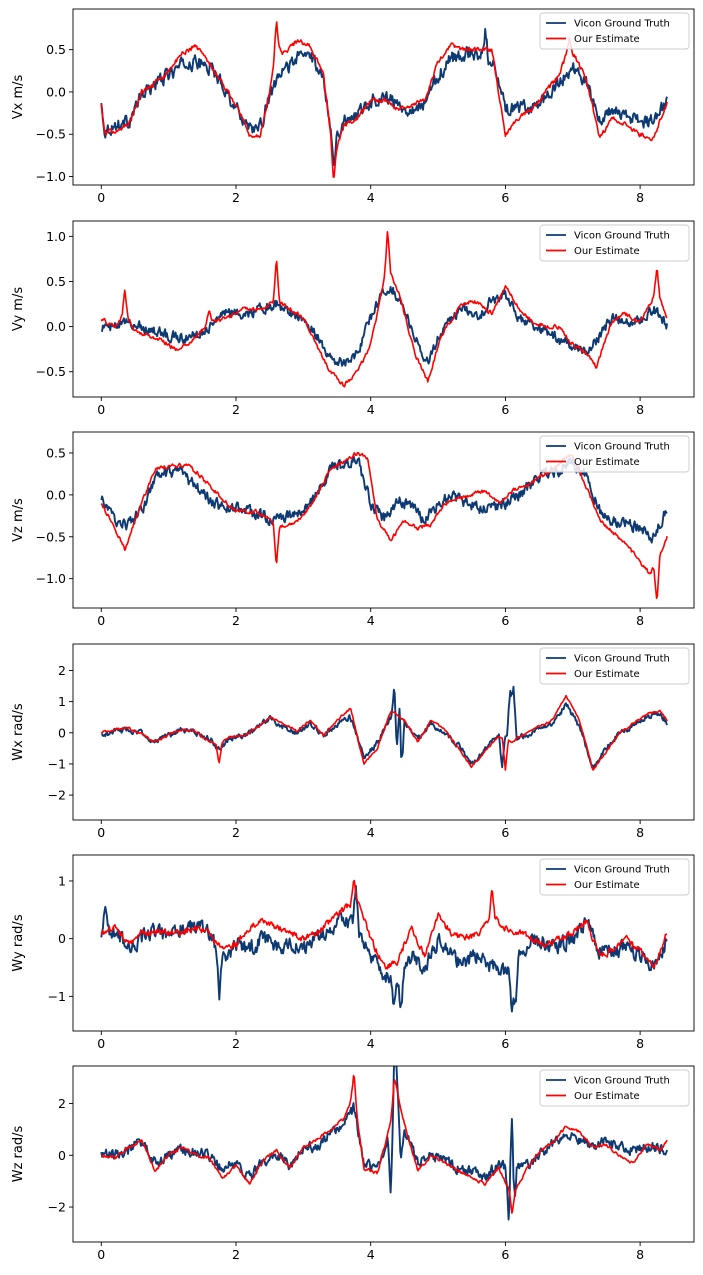 The width and height of the screenshot is (703, 1275). Describe the element at coordinates (18, 942) in the screenshot. I see `y-axis-label: Wy rad/s` at that location.